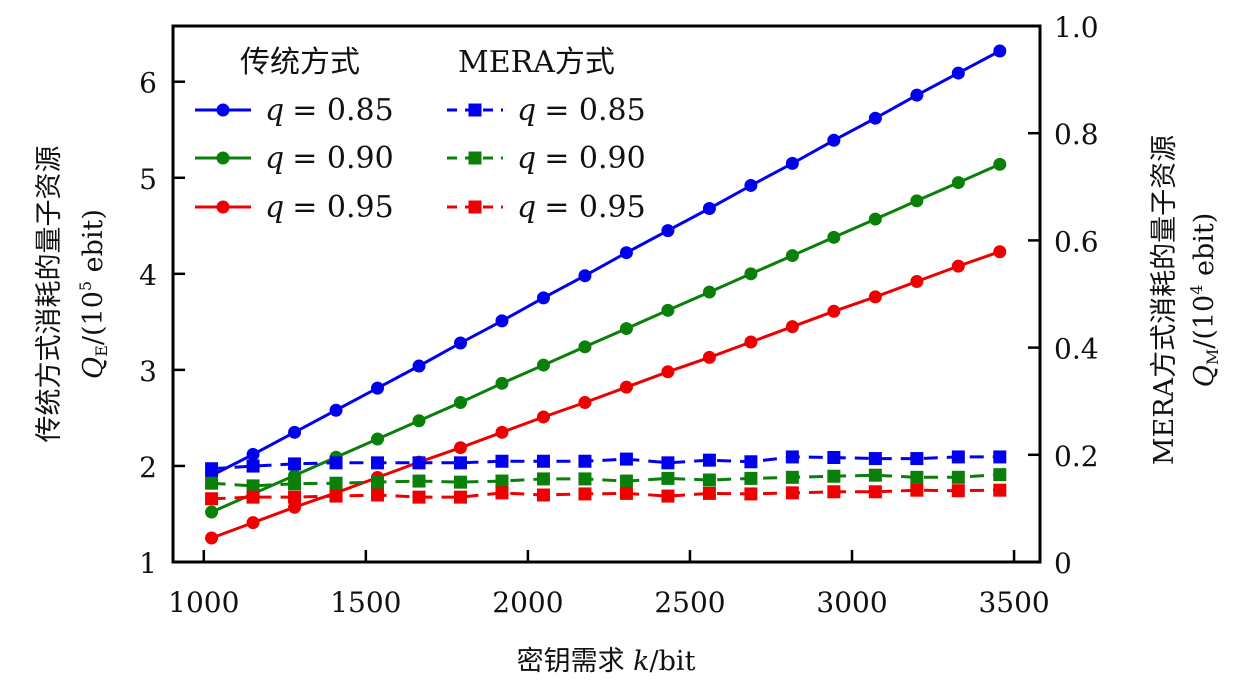  I want to click on legend-label: q = 0.95, so click(581, 207).